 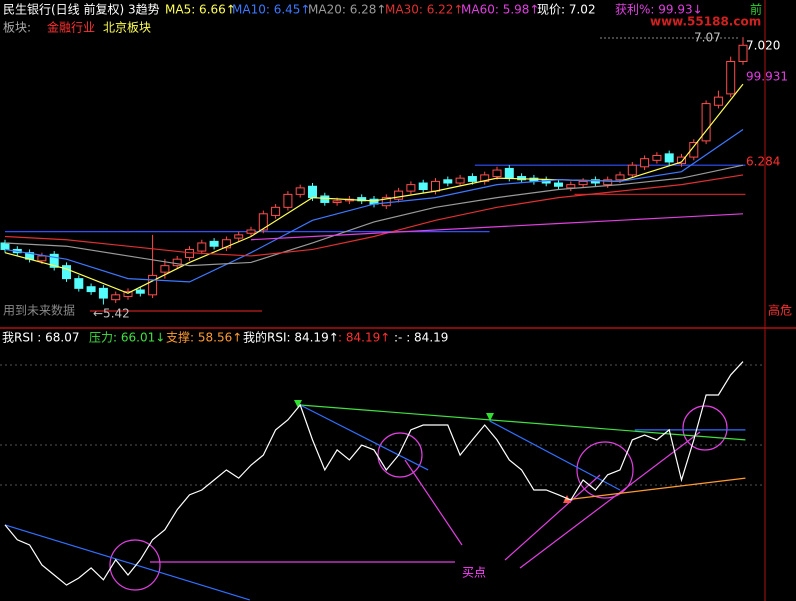 What do you see at coordinates (347, 10) in the screenshot?
I see `legend-entry: MA20: 6.28↑` at bounding box center [347, 10].